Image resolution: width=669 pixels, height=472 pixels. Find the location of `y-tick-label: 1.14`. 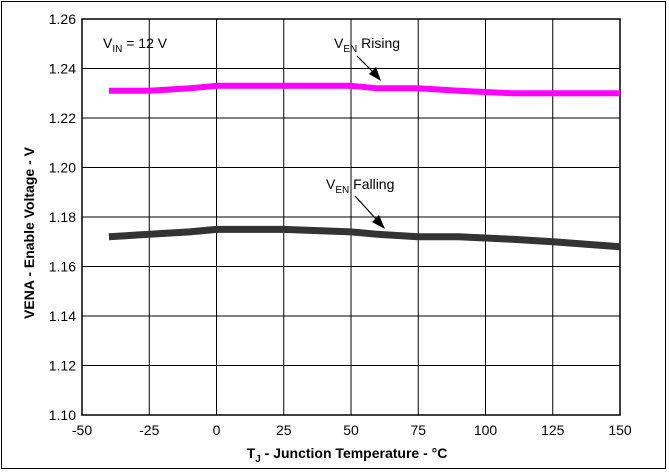

y-tick-label: 1.14 is located at coordinates (62, 316).